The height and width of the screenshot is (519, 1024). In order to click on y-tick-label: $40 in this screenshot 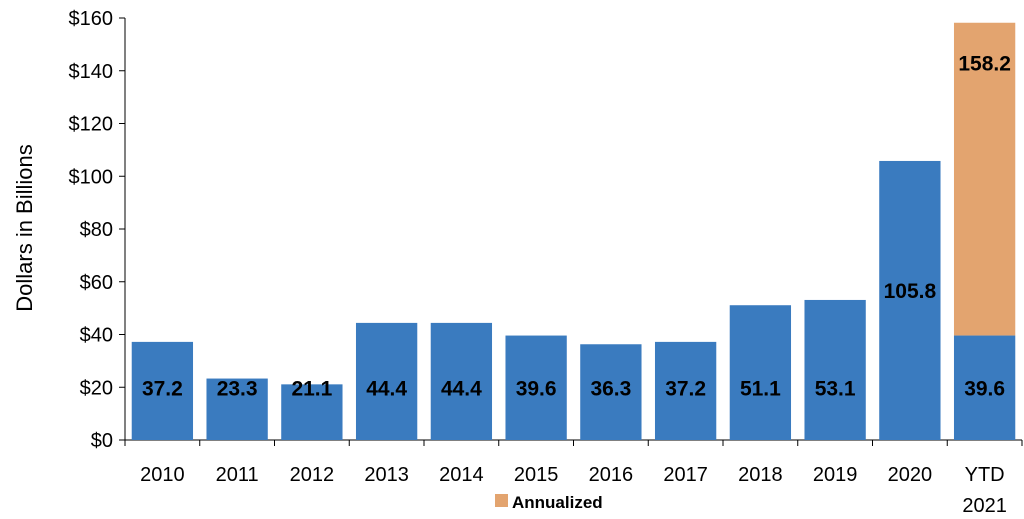, I will do `click(96, 336)`.